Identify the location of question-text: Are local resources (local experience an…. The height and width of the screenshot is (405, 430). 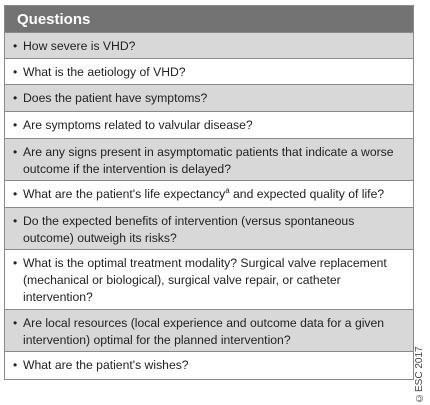
(204, 331).